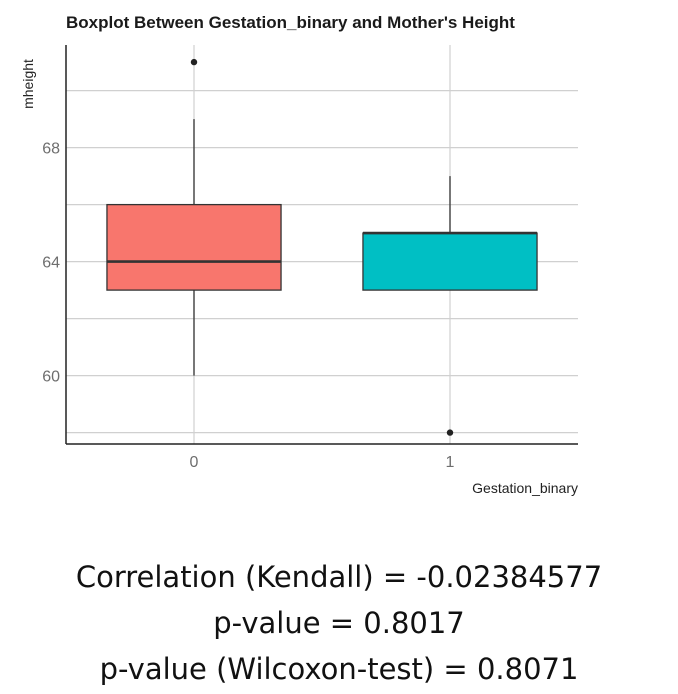 The height and width of the screenshot is (694, 678). What do you see at coordinates (339, 623) in the screenshot?
I see `p-value-text: p-value = 0.8017` at bounding box center [339, 623].